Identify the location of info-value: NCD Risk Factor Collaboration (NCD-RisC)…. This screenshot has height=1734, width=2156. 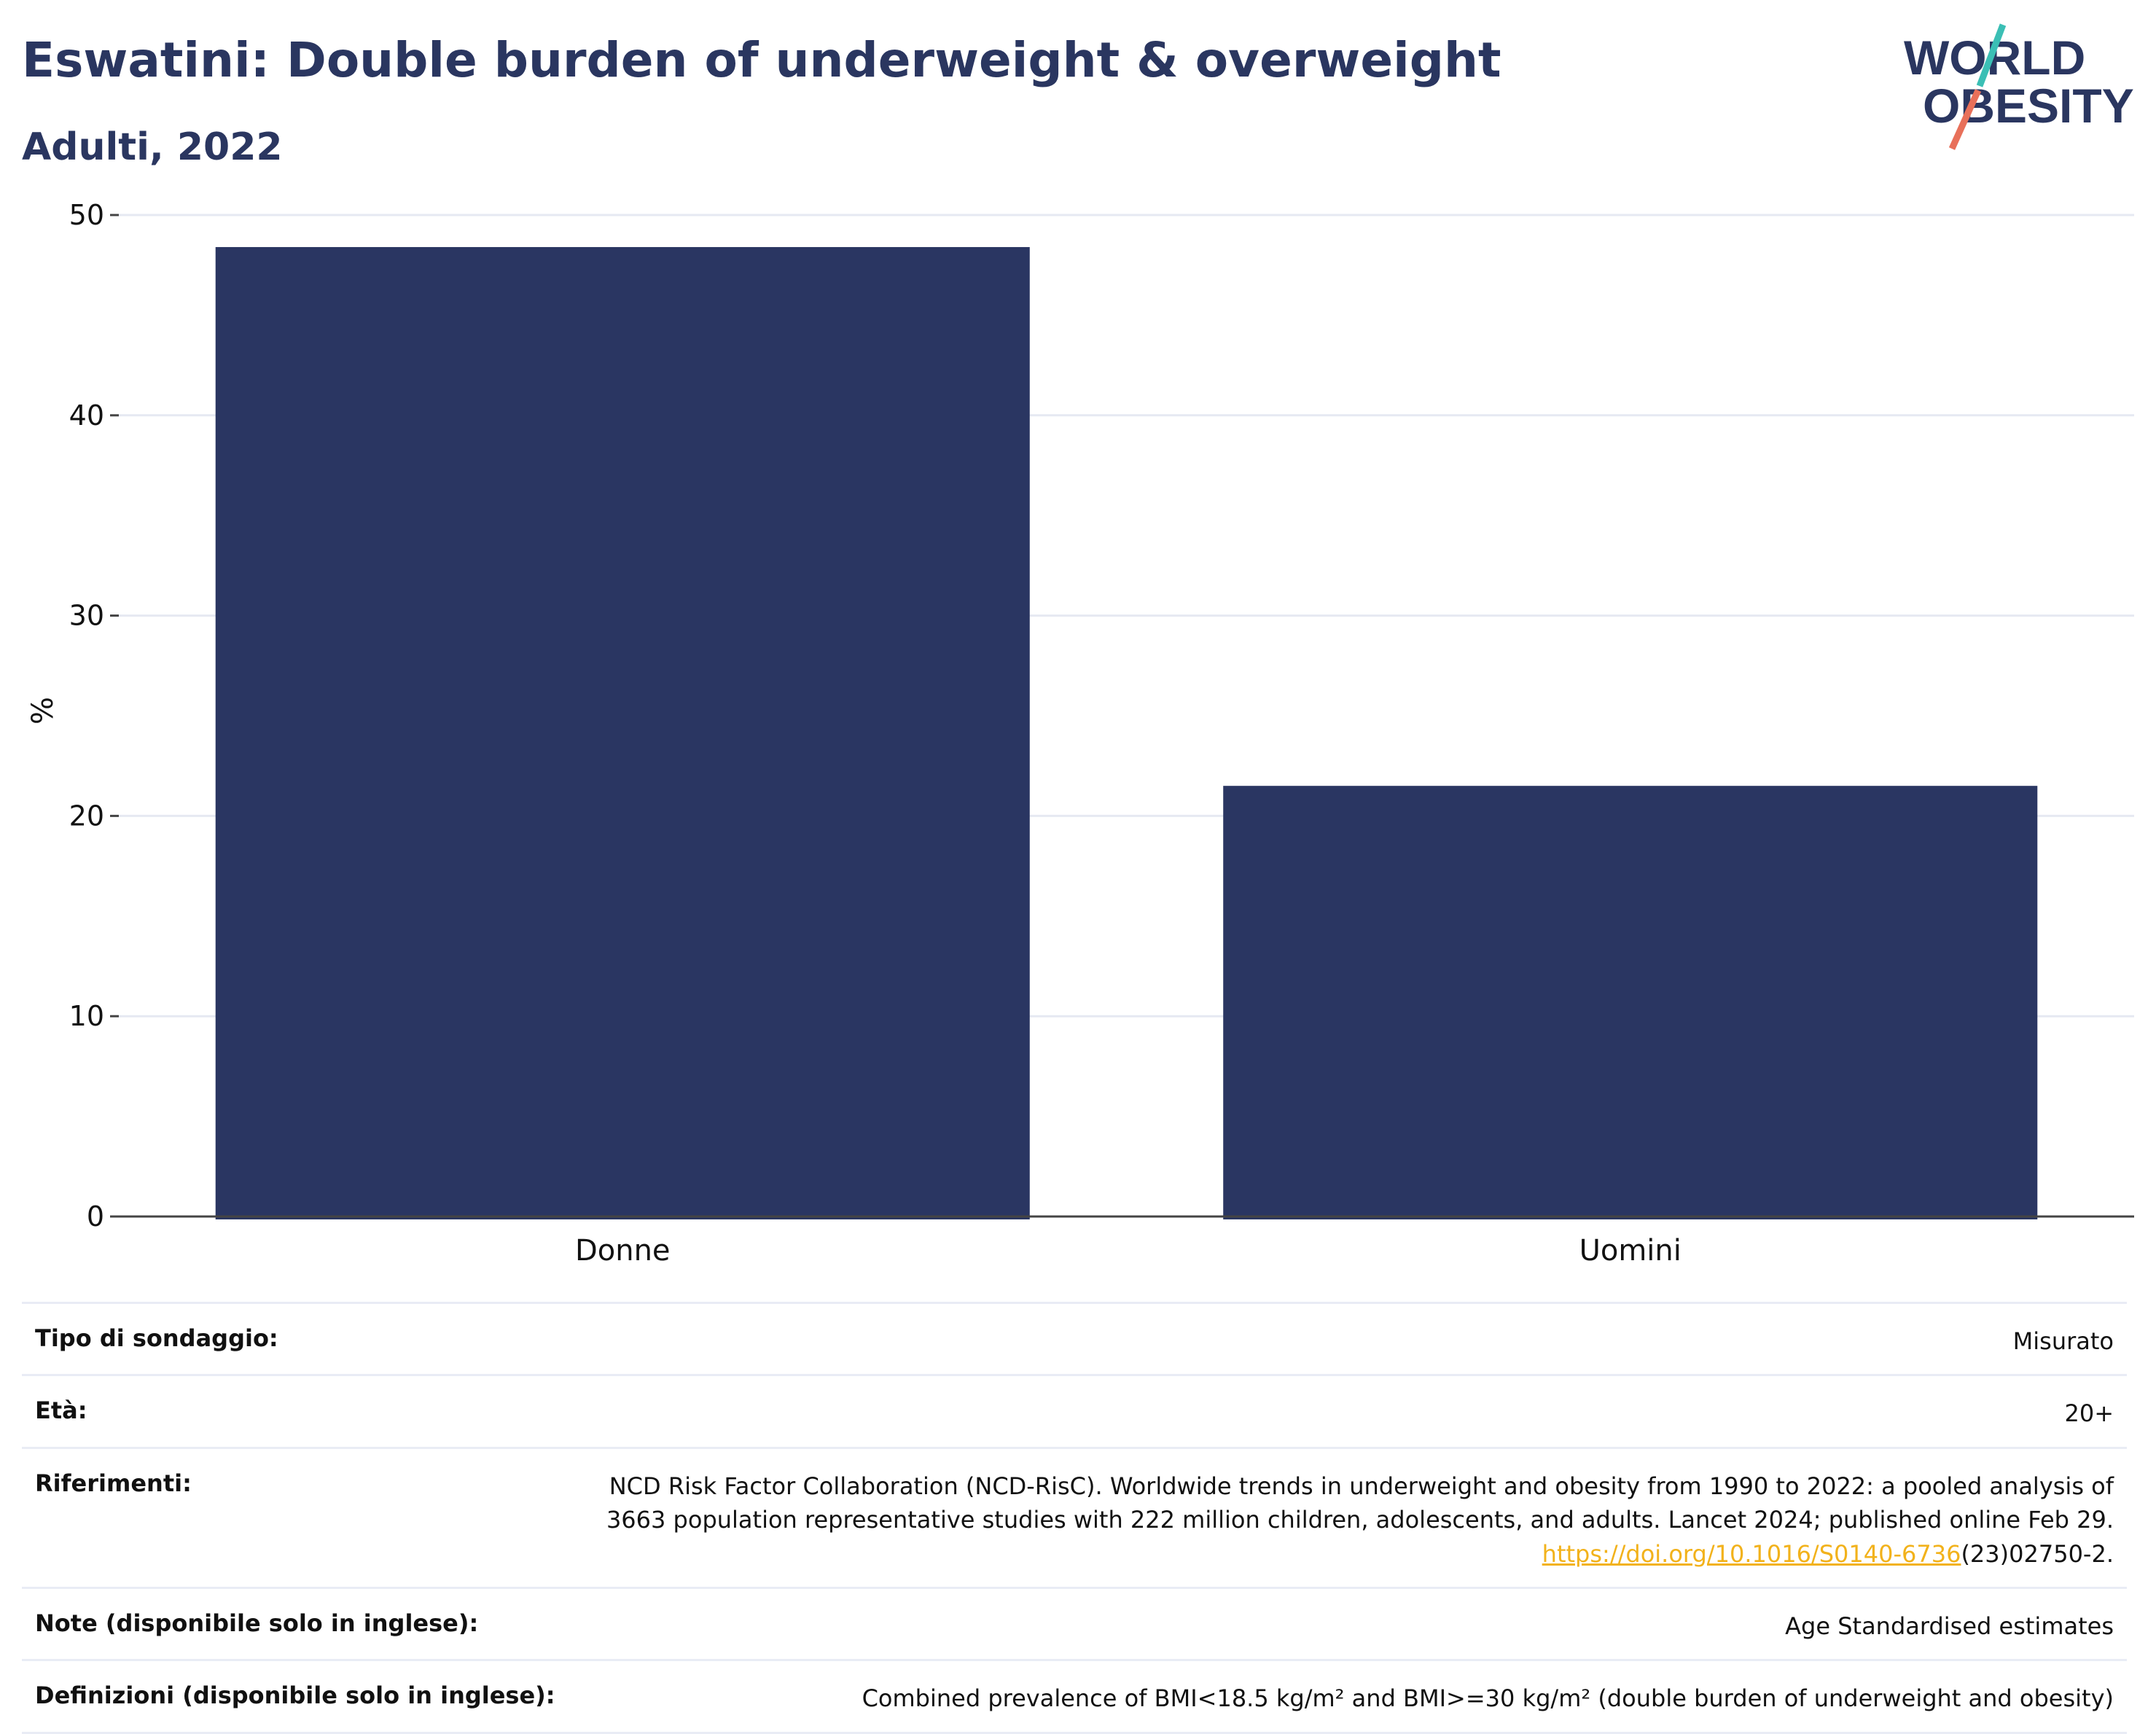
(1360, 1520).